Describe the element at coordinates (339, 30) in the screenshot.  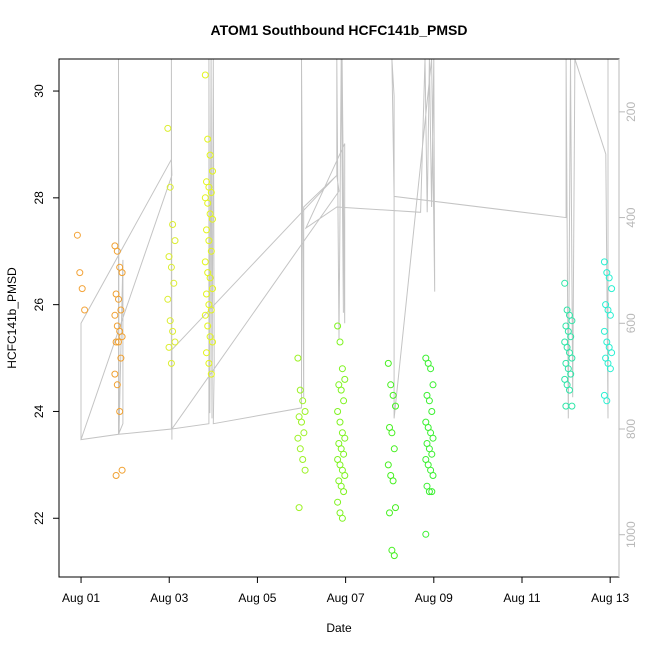
I see `chart-title: ATOM1 Southbound HCFC141b_PMSD` at that location.